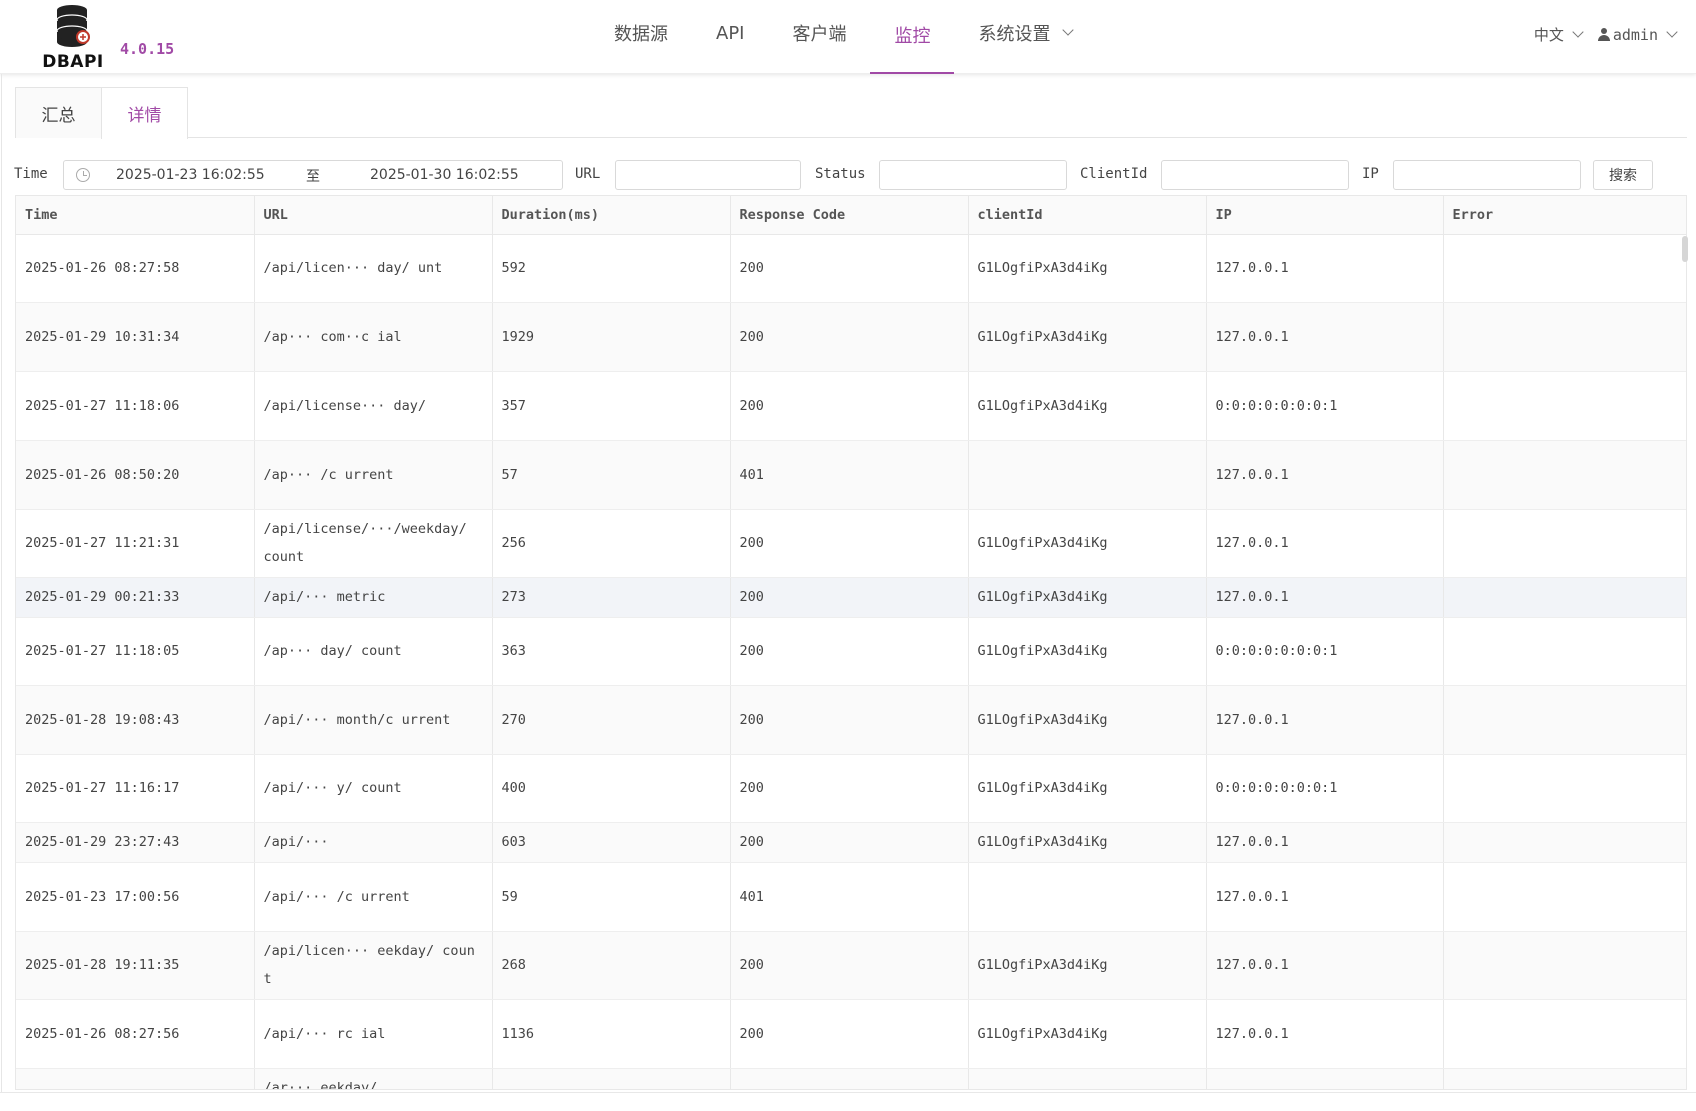 Image resolution: width=1696 pixels, height=1111 pixels. I want to click on table-scrollbar, so click(1685, 249).